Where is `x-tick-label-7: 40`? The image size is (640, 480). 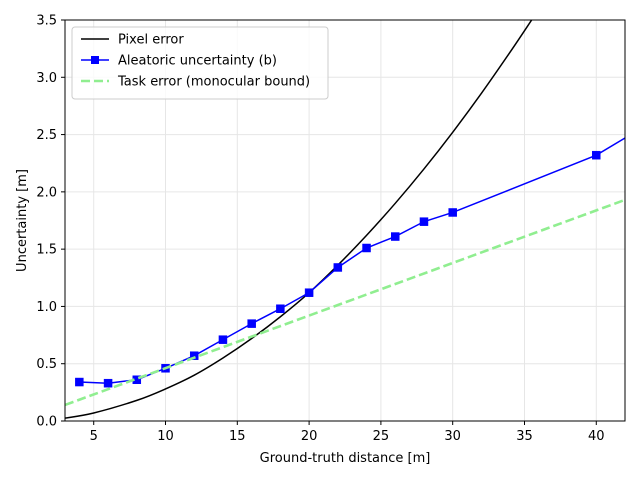 x-tick-label-7: 40 is located at coordinates (596, 436).